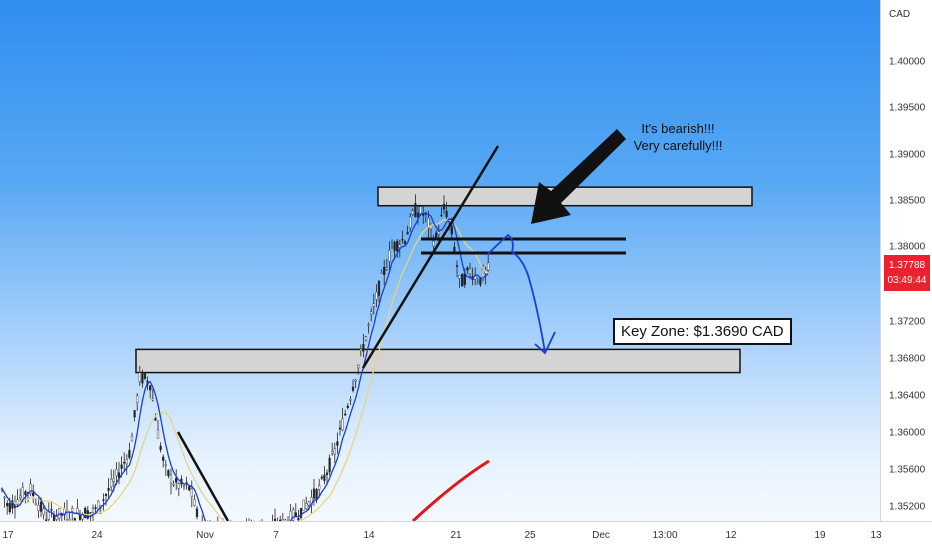 This screenshot has height=550, width=932. I want to click on price-tick: 1.36800, so click(907, 359).